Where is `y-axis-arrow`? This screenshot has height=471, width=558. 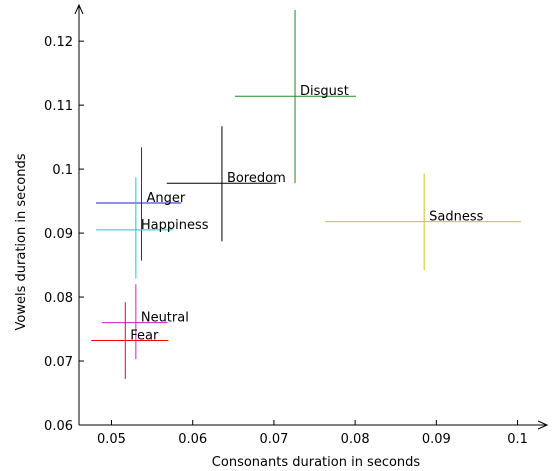 y-axis-arrow is located at coordinates (79, 9).